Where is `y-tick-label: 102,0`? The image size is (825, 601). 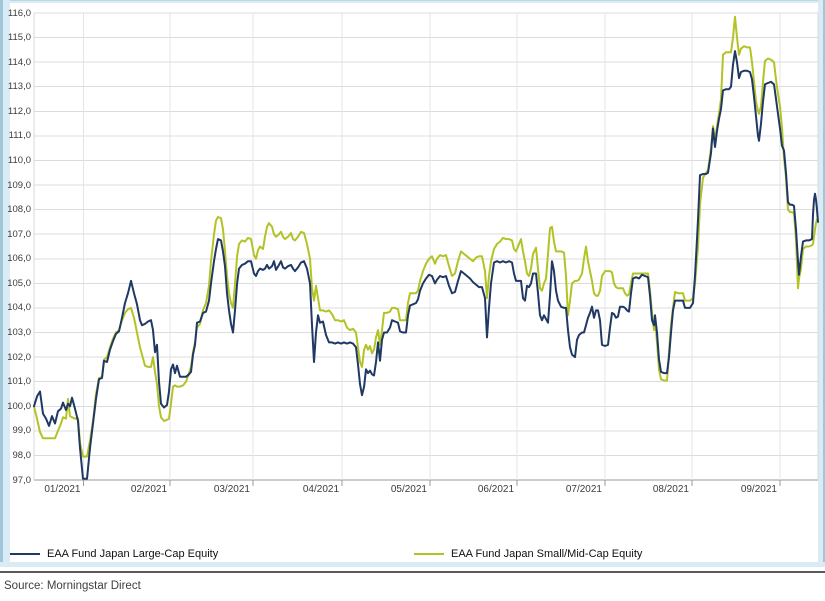
y-tick-label: 102,0 is located at coordinates (19, 357).